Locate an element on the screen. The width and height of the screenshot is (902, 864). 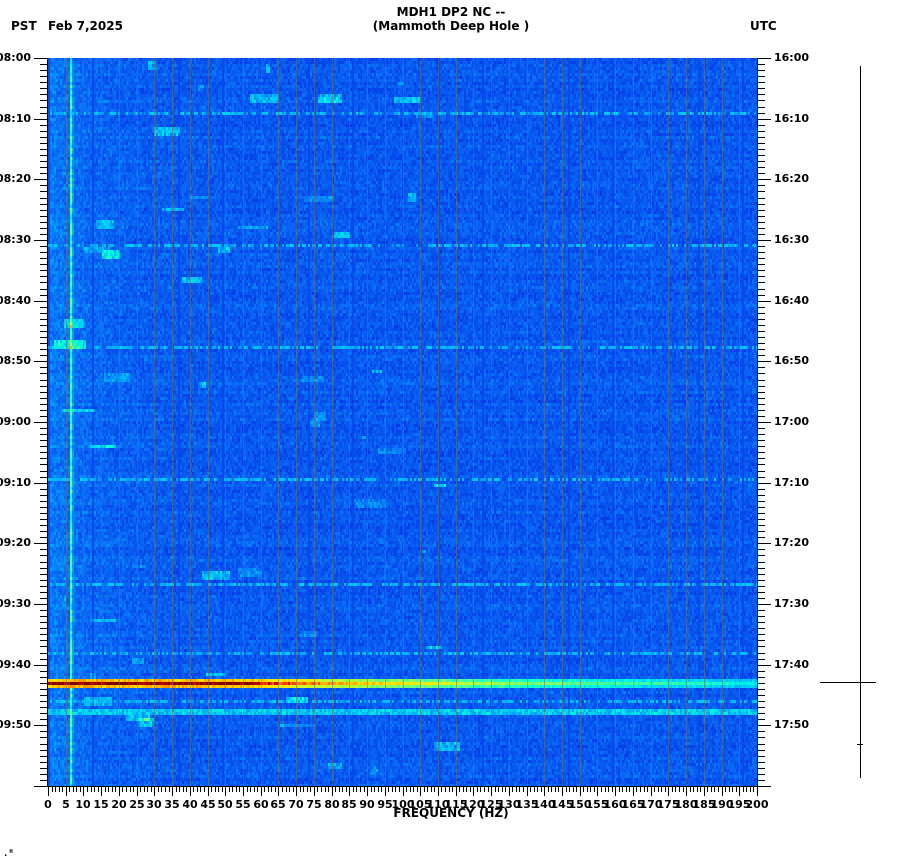
frequency-label: 180 is located at coordinates (686, 804).